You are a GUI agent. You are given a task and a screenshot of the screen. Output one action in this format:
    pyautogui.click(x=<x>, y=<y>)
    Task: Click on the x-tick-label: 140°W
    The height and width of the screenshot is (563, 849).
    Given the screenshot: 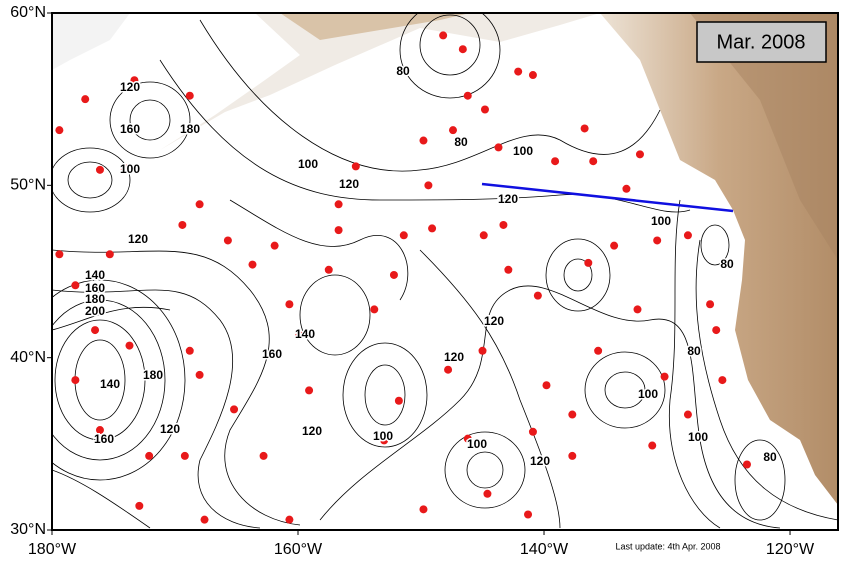 What is the action you would take?
    pyautogui.click(x=544, y=549)
    